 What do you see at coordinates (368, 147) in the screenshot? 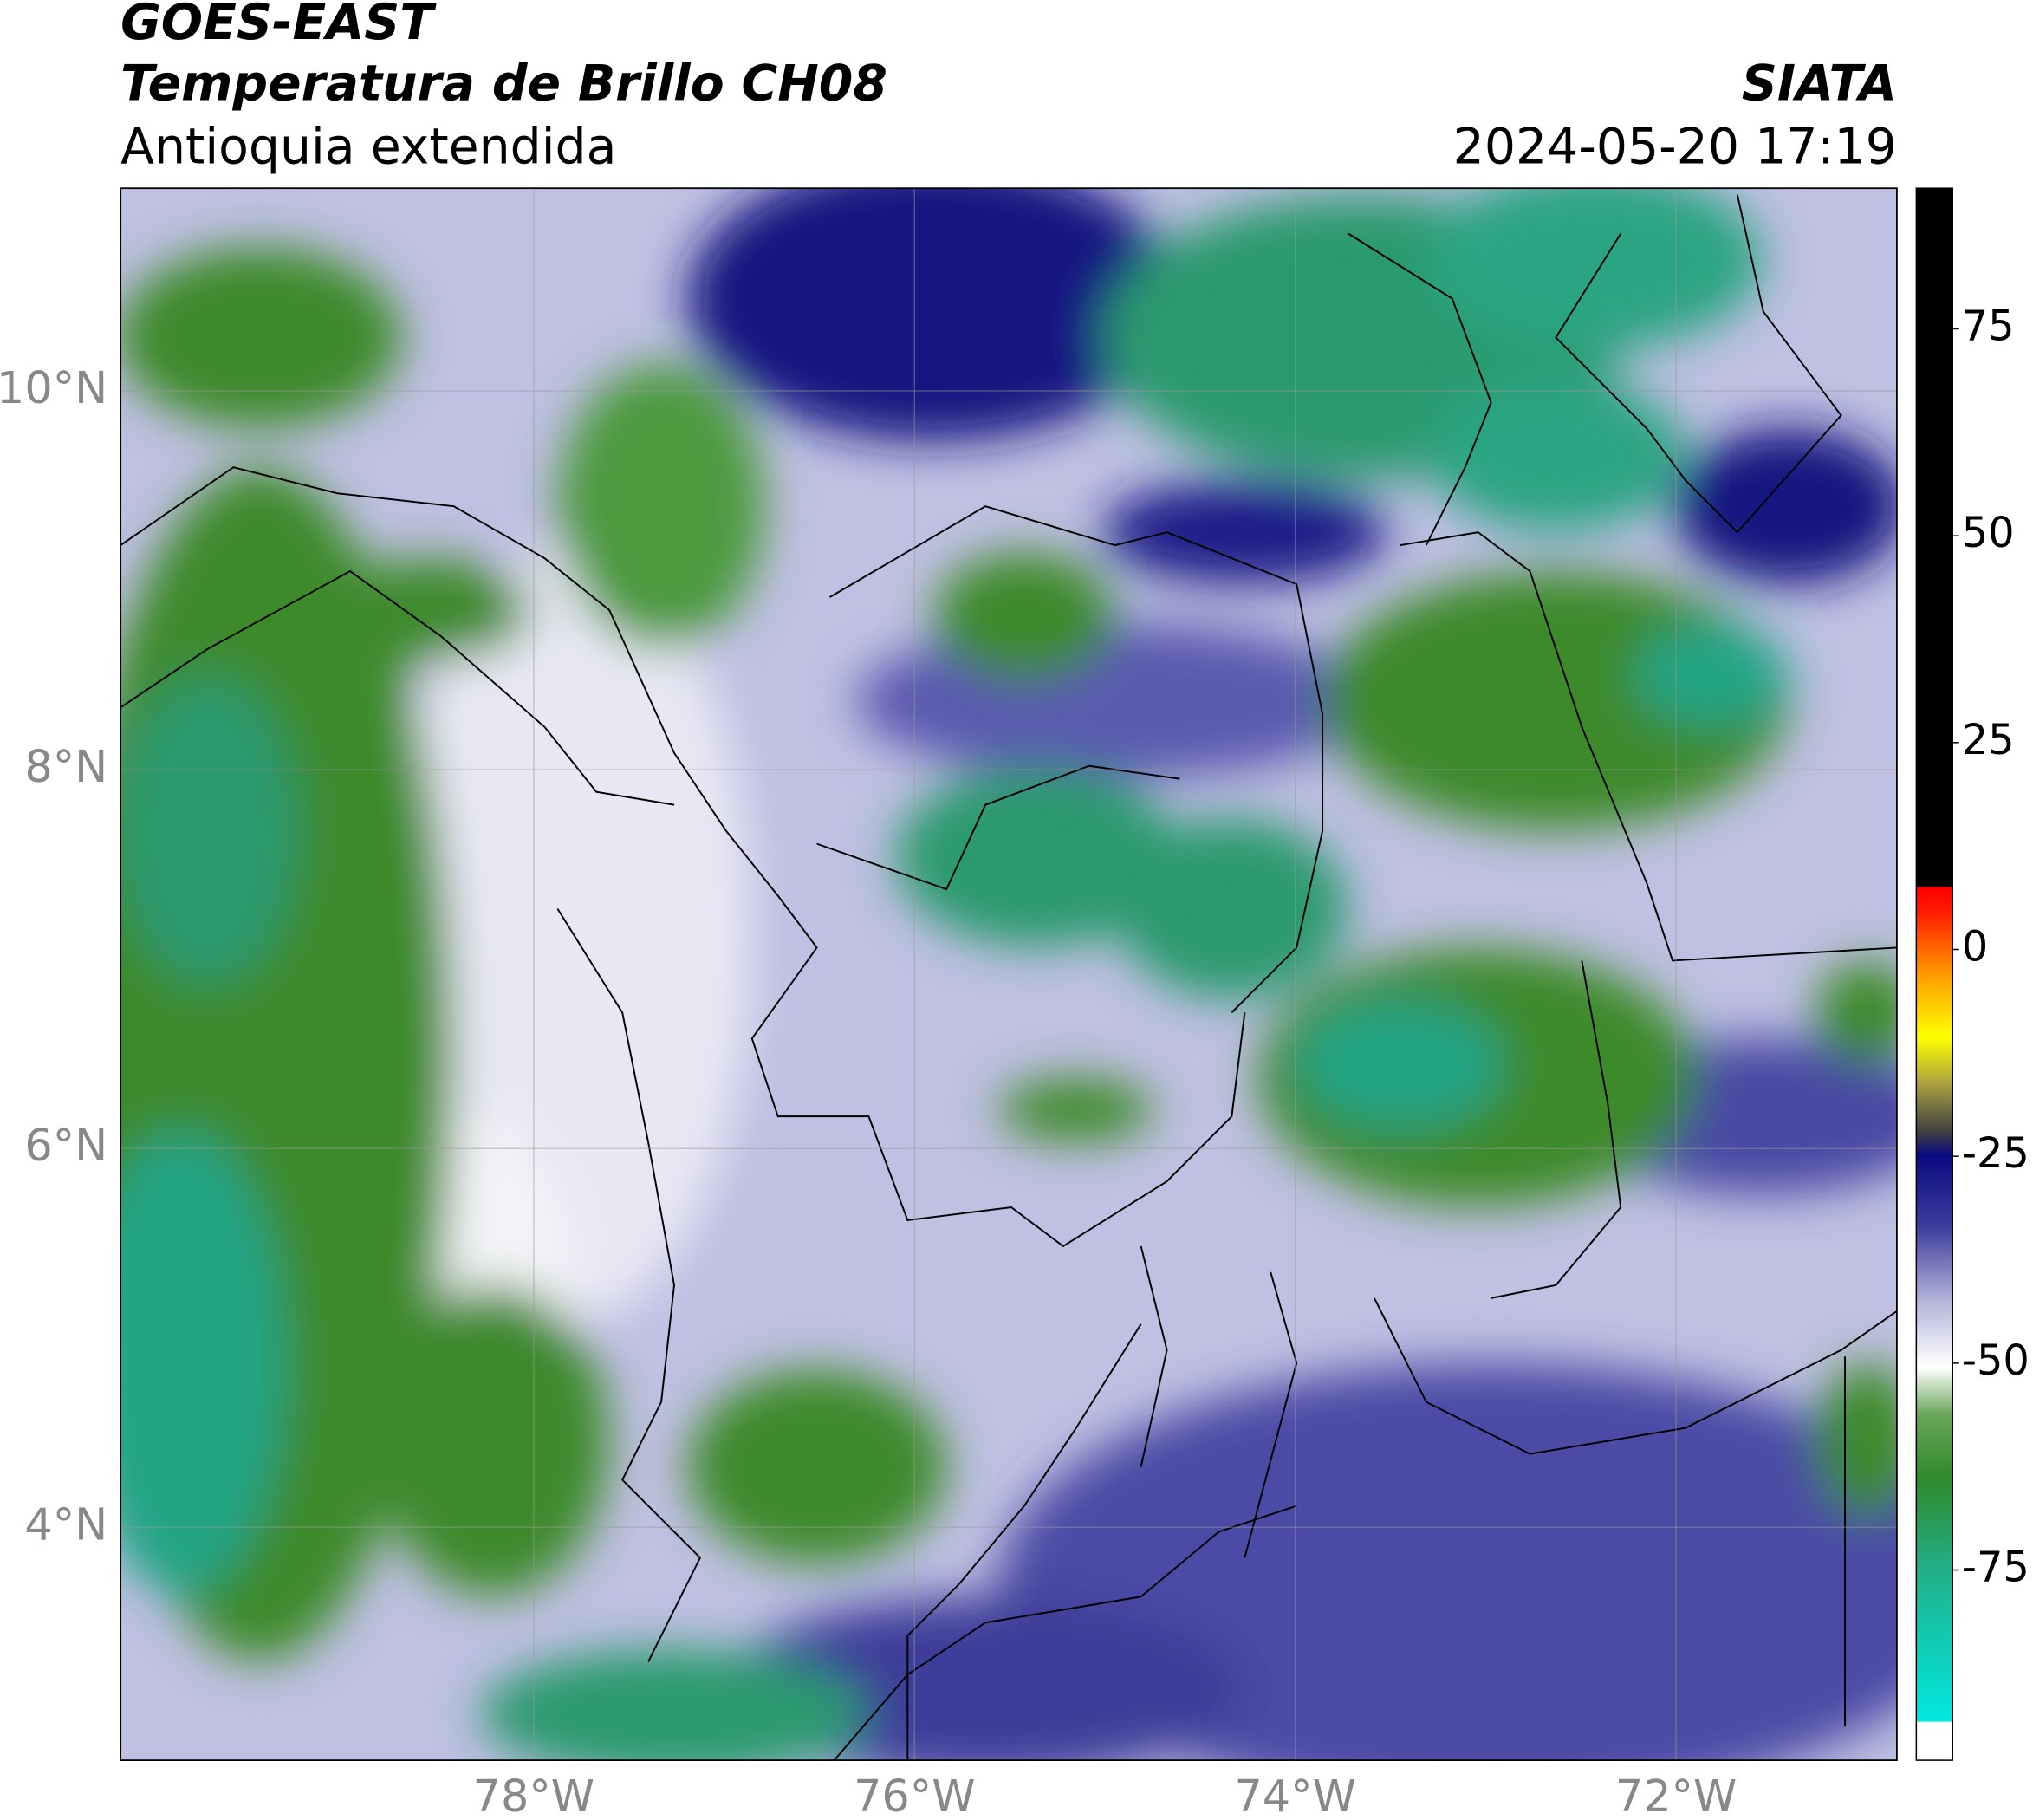
I see `region: Antioquia extendida` at bounding box center [368, 147].